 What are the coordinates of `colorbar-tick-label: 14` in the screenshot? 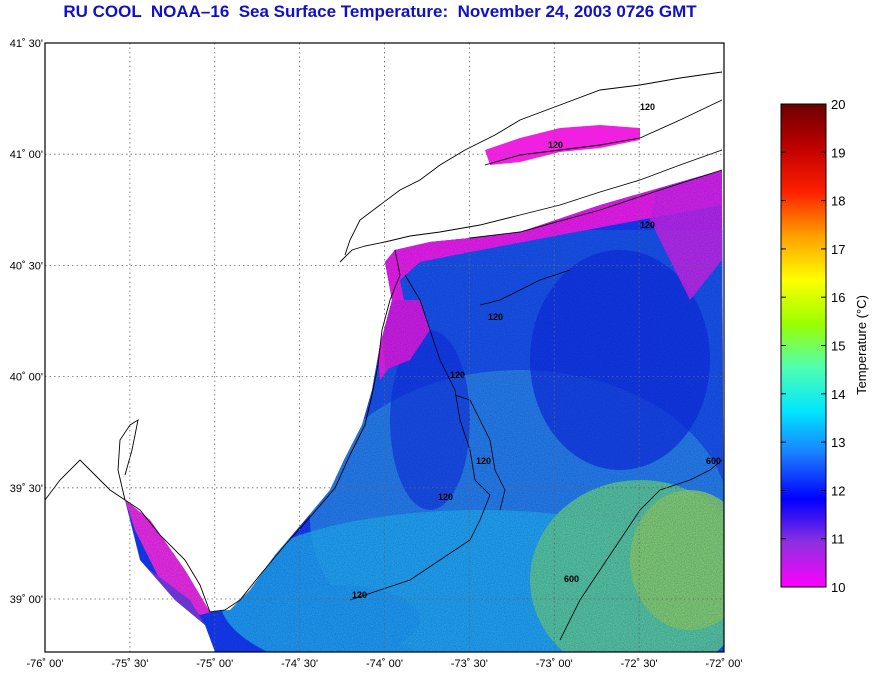 It's located at (838, 394).